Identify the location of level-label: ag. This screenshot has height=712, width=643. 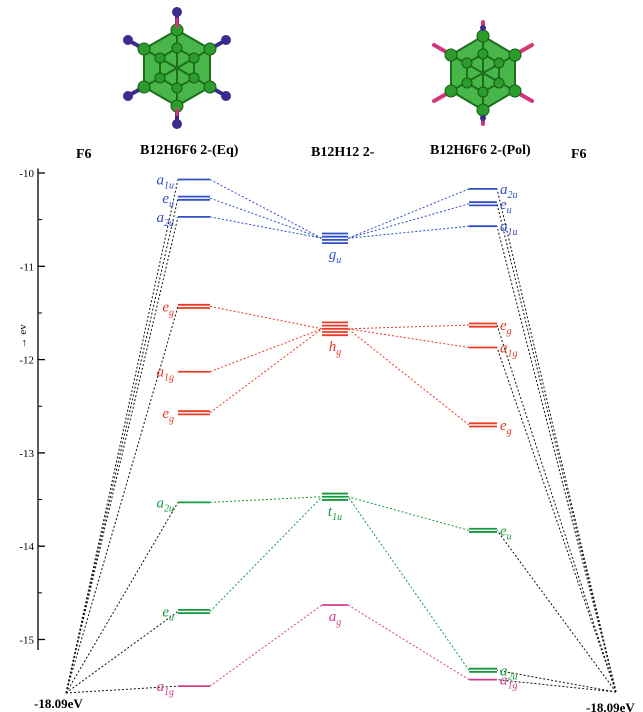
(335, 618).